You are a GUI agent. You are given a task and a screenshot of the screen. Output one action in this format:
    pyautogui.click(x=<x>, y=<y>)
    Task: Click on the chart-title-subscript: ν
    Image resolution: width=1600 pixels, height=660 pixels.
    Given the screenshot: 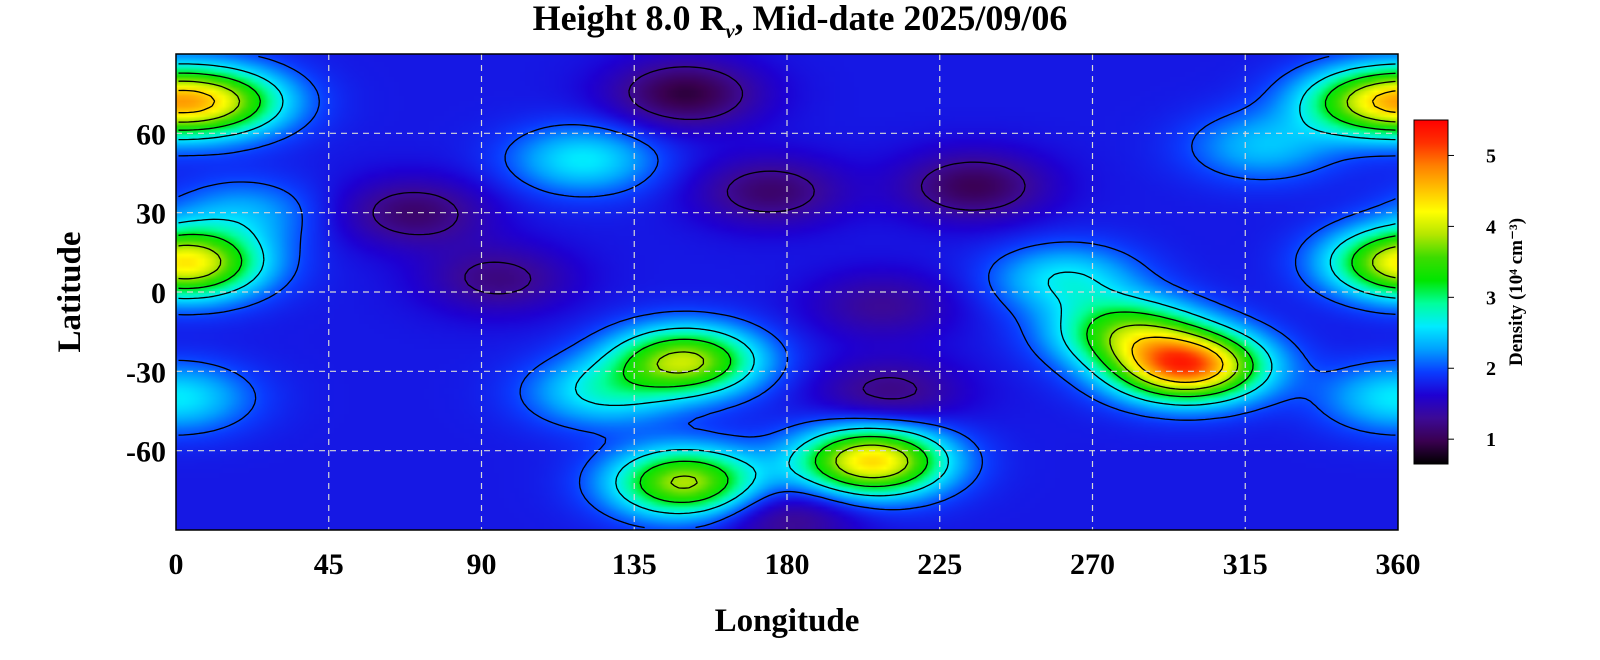 What is the action you would take?
    pyautogui.click(x=731, y=32)
    